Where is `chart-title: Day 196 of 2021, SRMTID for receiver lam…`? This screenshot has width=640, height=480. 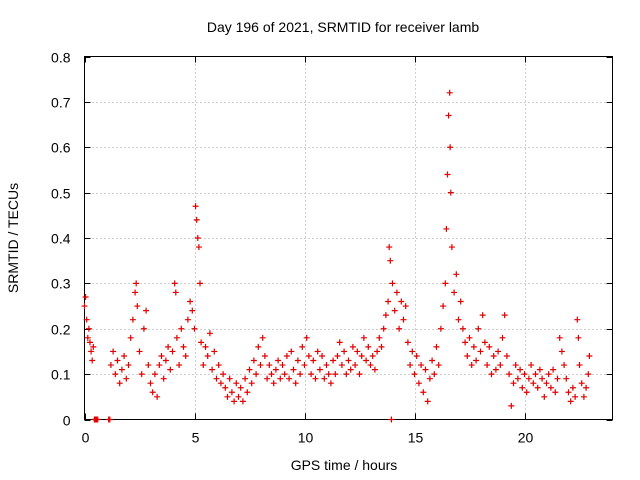
chart-title: Day 196 of 2021, SRMTID for receiver lam… is located at coordinates (343, 27).